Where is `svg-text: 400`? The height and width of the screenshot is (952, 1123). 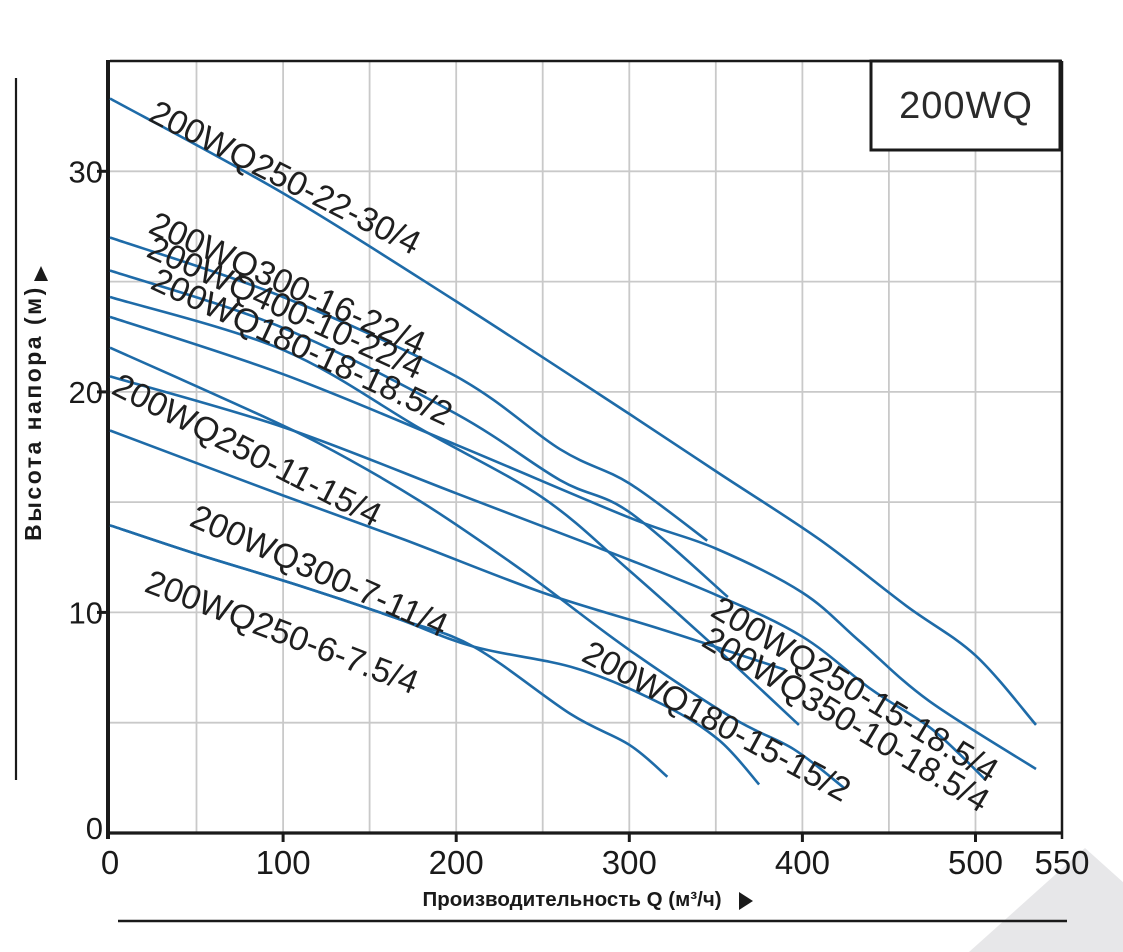 svg-text: 400 is located at coordinates (802, 862).